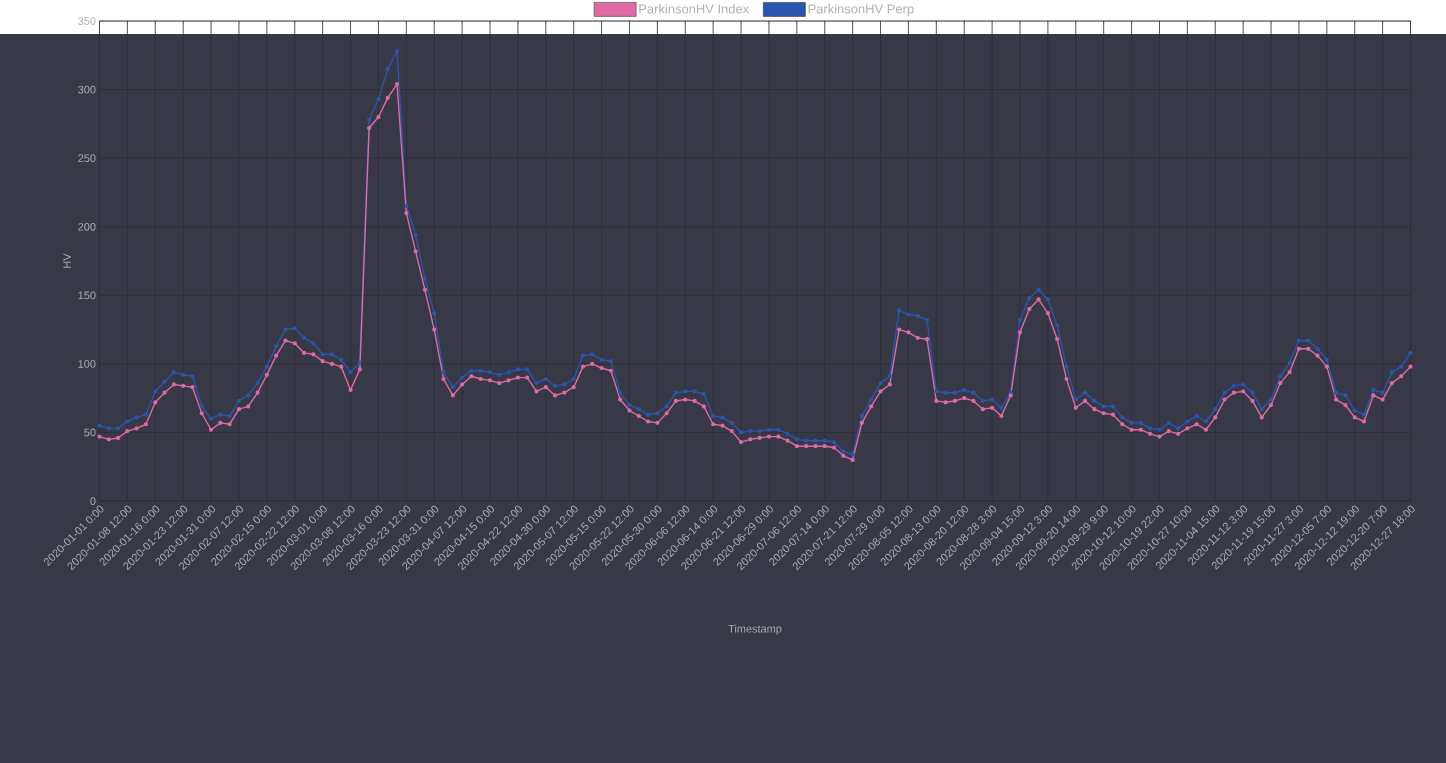  Describe the element at coordinates (93, 501) in the screenshot. I see `y-tick-label: 0` at that location.